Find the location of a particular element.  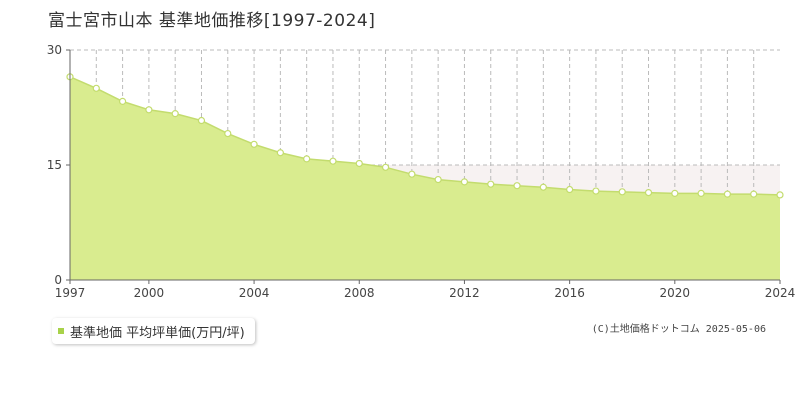

legend-label: 基準地価 平均坪単価(万円/坪) is located at coordinates (157, 333).